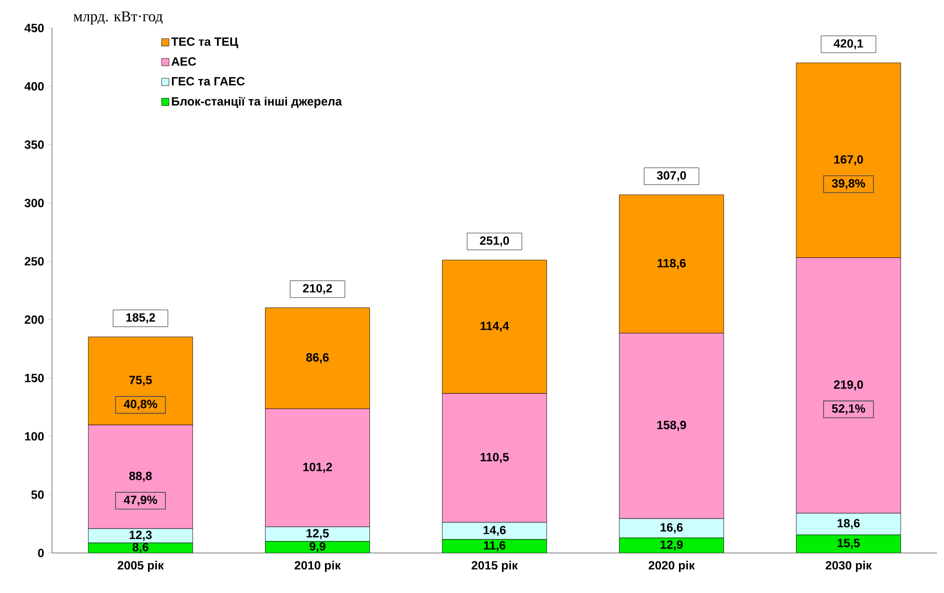 The width and height of the screenshot is (944, 593). Describe the element at coordinates (34, 319) in the screenshot. I see `y-tick-label: 200` at that location.